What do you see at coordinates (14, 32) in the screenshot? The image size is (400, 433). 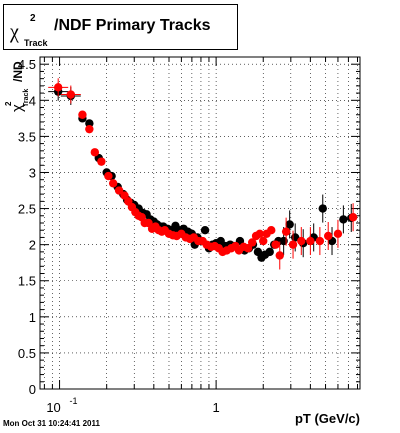 I see `title-chi-symbol: χ` at bounding box center [14, 32].